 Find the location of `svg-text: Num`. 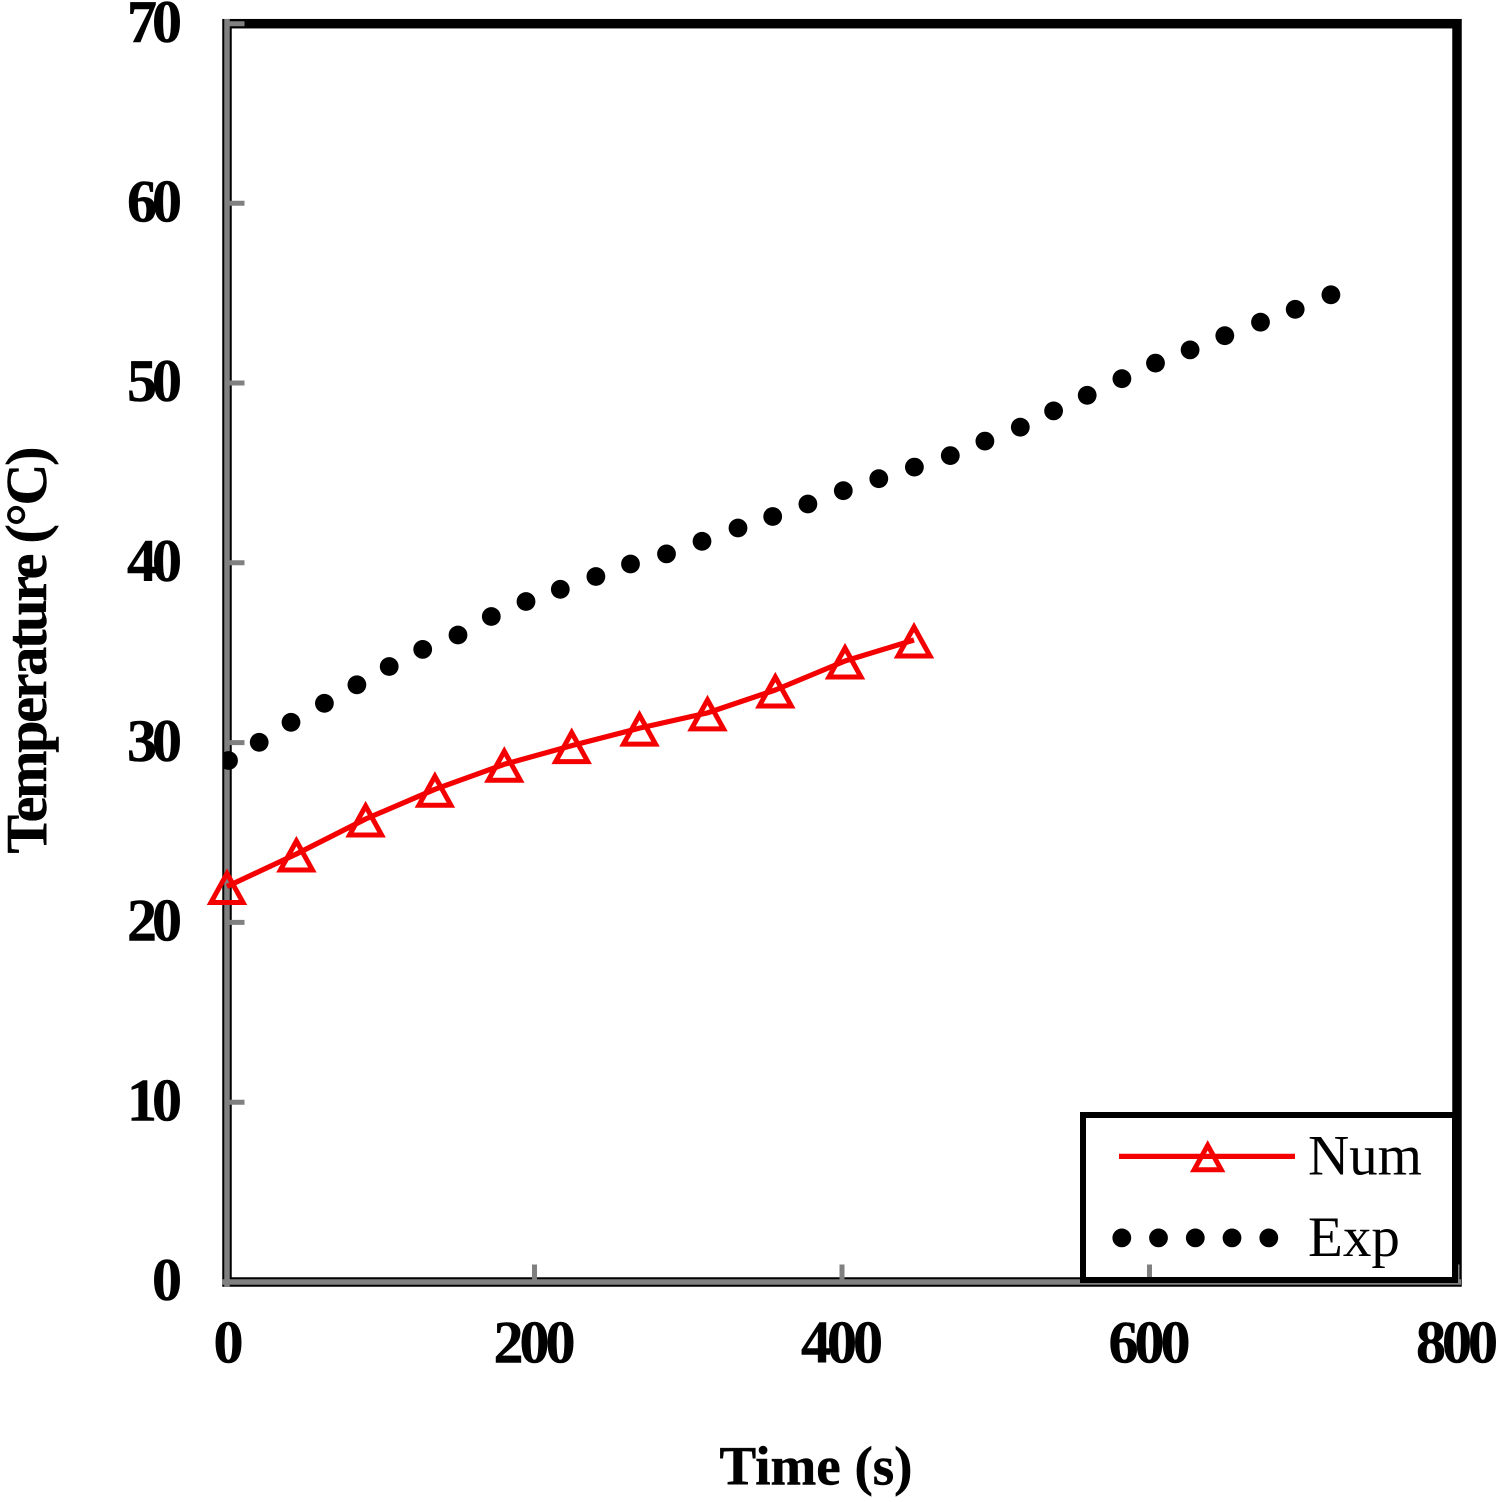

svg-text: Num is located at coordinates (1365, 1155).